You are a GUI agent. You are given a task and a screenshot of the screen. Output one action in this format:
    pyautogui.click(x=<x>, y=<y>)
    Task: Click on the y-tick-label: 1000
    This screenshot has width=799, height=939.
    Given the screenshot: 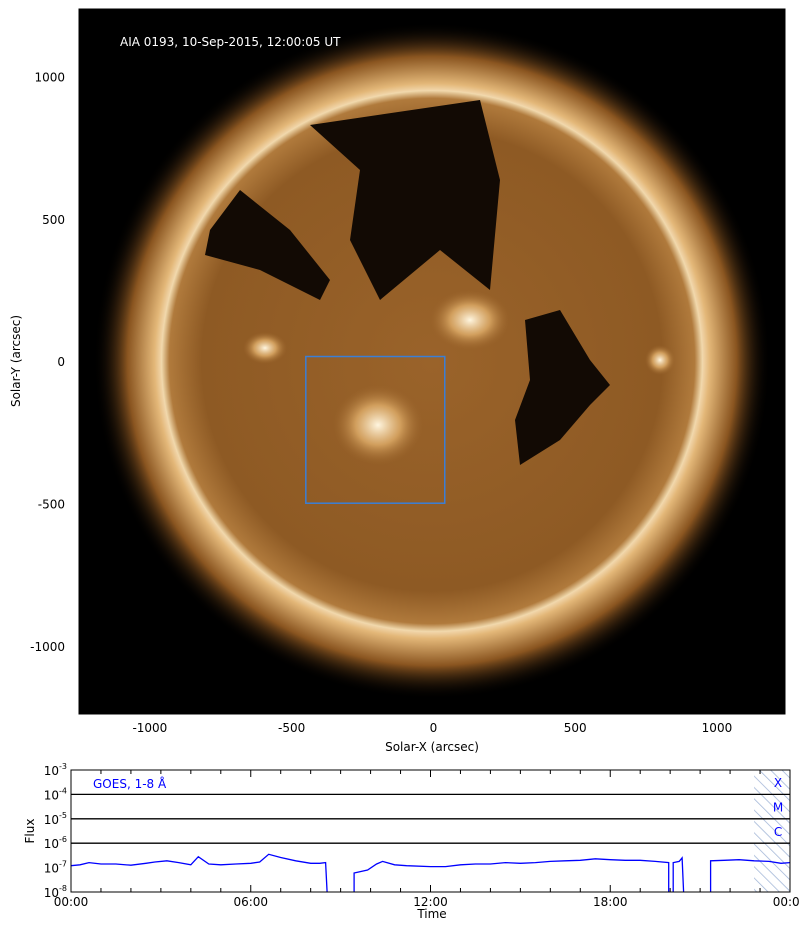 What is the action you would take?
    pyautogui.click(x=49, y=77)
    